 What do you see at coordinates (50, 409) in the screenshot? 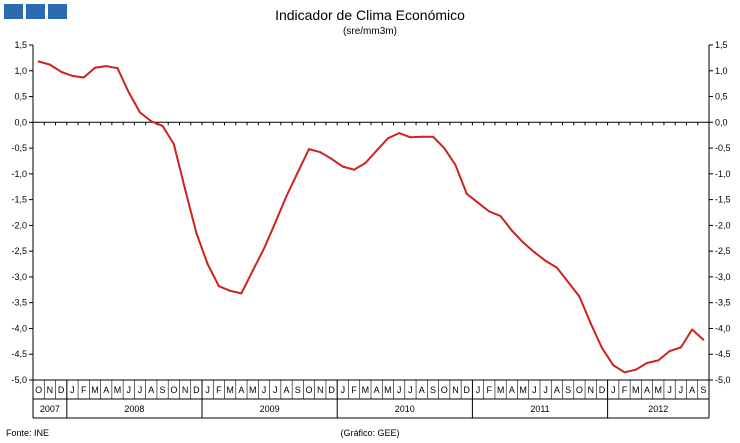
I see `year-label: 2007` at bounding box center [50, 409].